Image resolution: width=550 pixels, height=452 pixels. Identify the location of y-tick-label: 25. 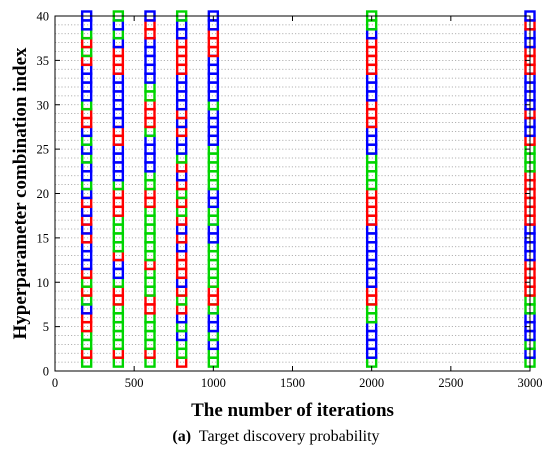
(43, 150).